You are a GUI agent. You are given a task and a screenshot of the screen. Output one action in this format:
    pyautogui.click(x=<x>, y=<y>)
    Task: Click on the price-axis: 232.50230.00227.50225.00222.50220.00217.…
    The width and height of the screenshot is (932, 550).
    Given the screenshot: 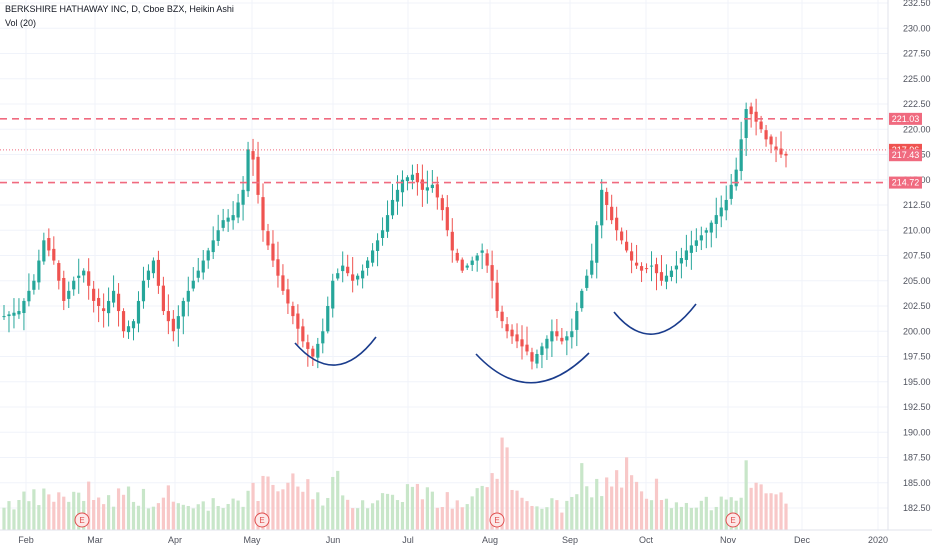 What is the action you would take?
    pyautogui.click(x=917, y=256)
    